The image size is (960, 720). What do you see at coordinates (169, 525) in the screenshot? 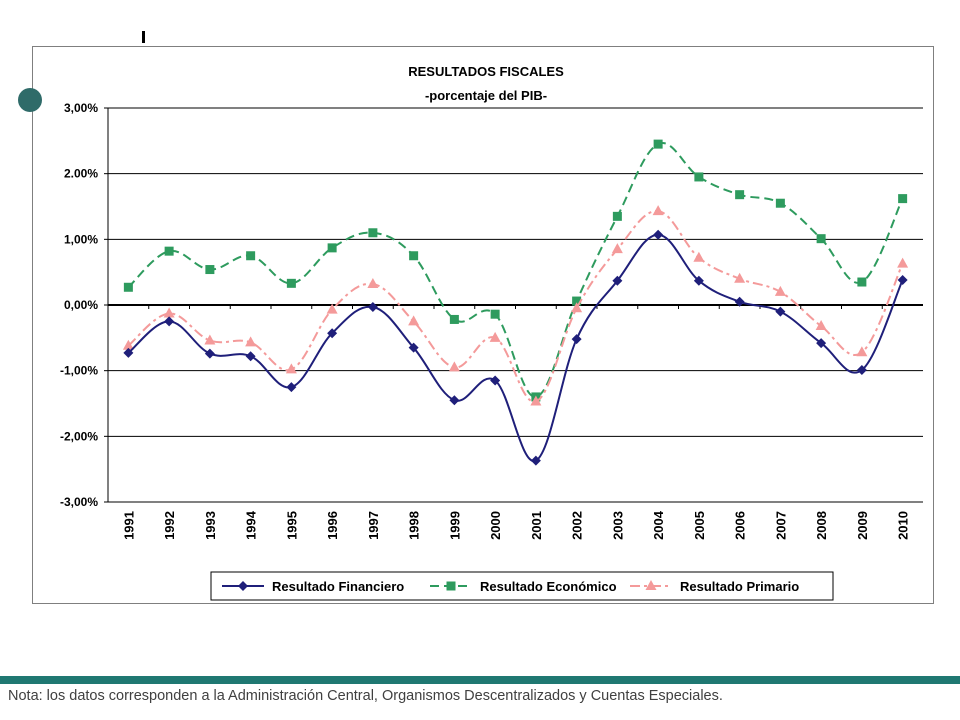
I see `x-tick-label: 1992` at bounding box center [169, 525].